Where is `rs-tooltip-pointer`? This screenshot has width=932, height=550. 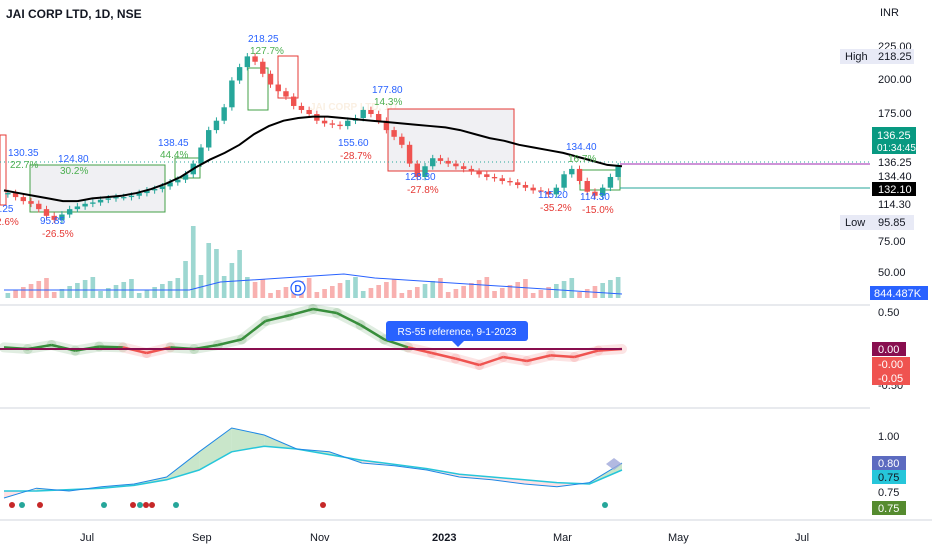
rs-tooltip-pointer is located at coordinates (458, 344).